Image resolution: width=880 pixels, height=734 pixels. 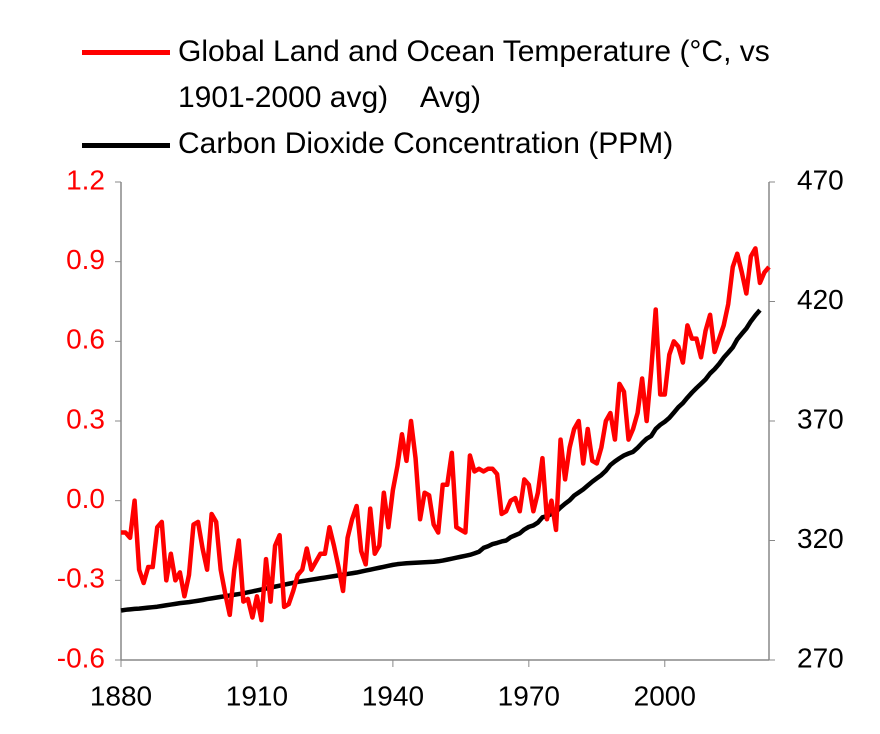 I want to click on y-tick-label: 0.3, so click(x=85, y=418).